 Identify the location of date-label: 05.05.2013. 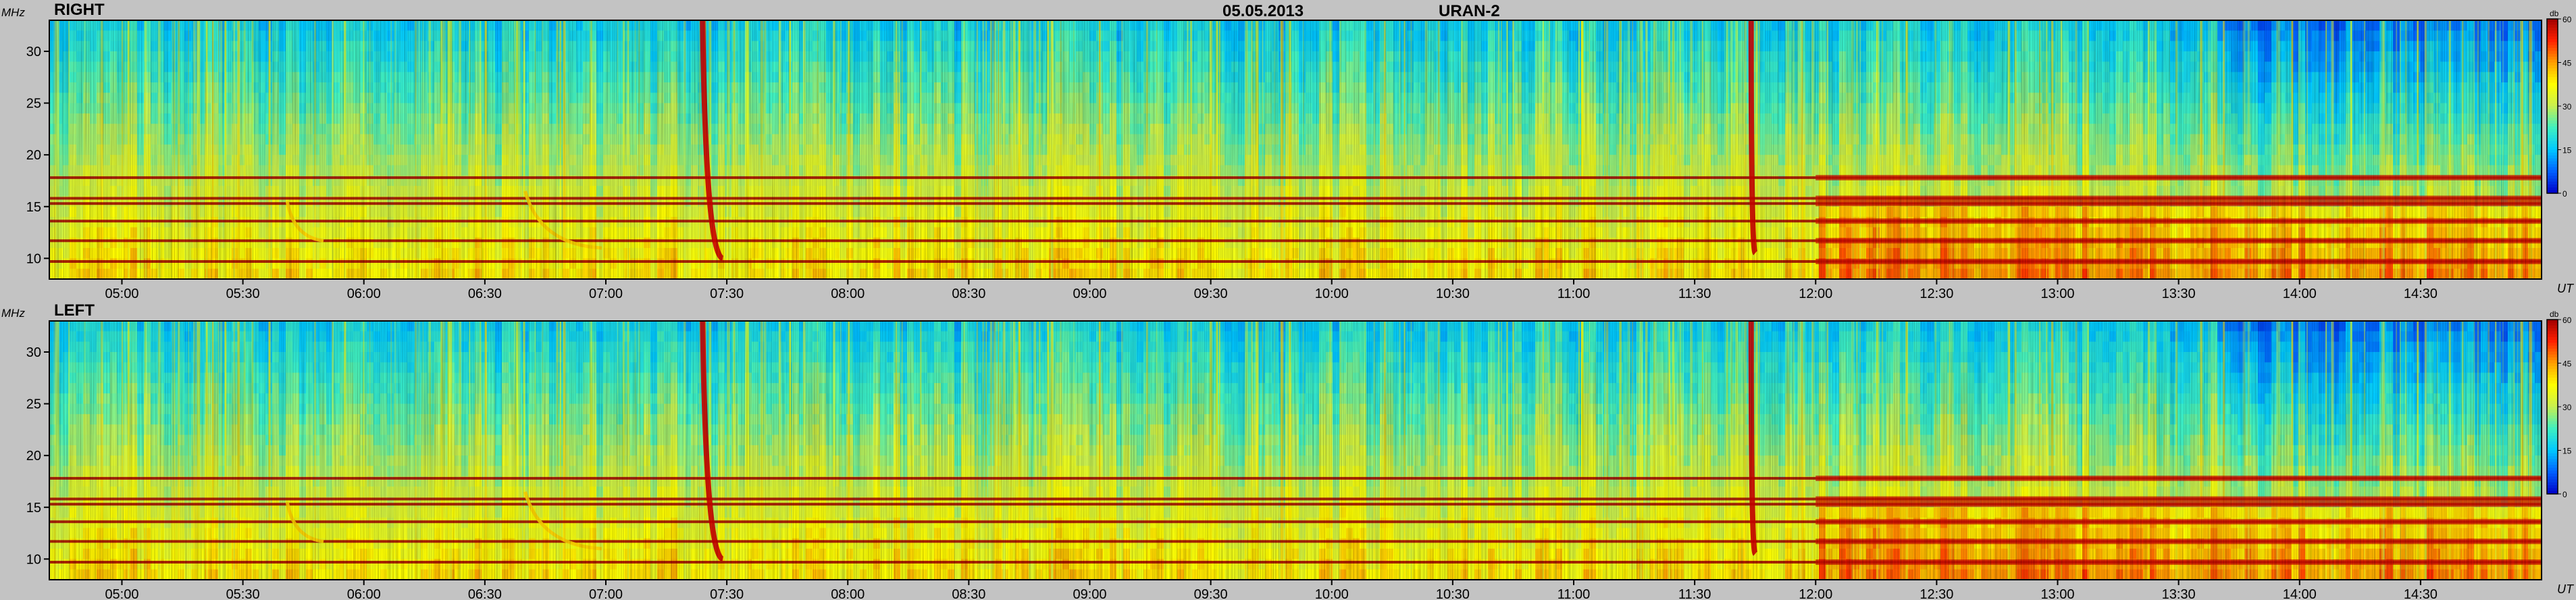
(1263, 11).